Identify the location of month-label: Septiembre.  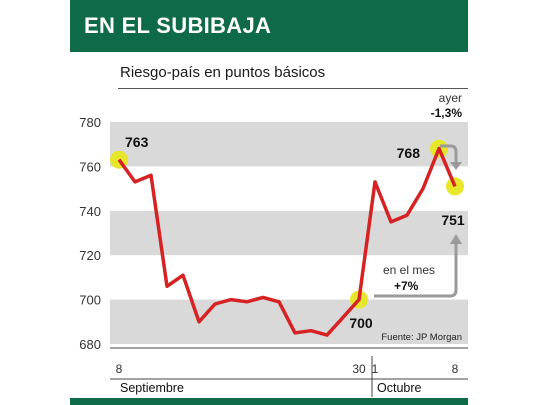
(152, 388).